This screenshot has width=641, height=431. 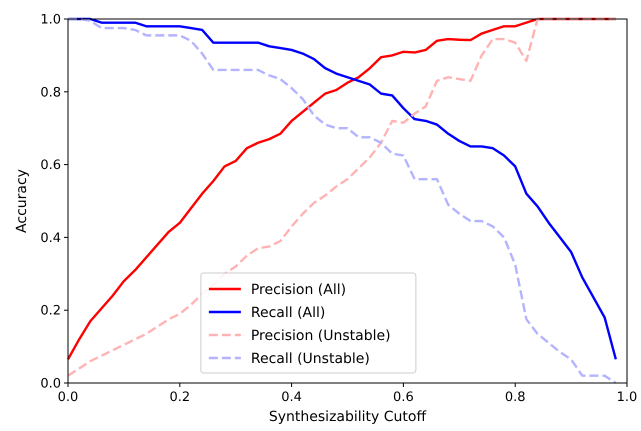 I want to click on x-tick-label: 0.2, so click(x=179, y=397).